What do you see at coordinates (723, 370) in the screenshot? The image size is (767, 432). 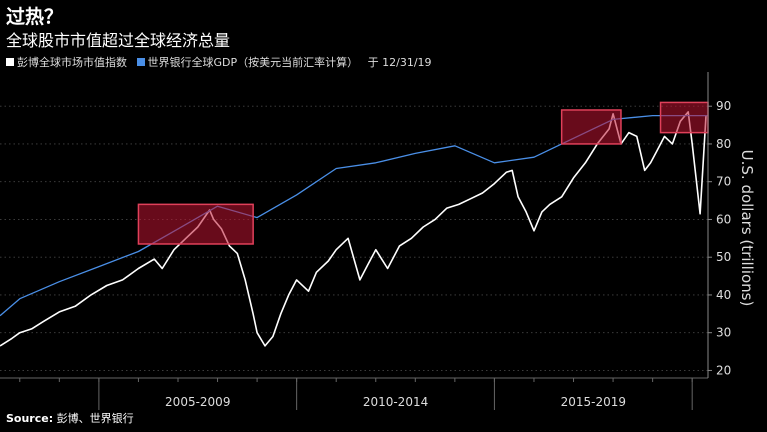 I see `y-tick-label-20: 20` at bounding box center [723, 370].